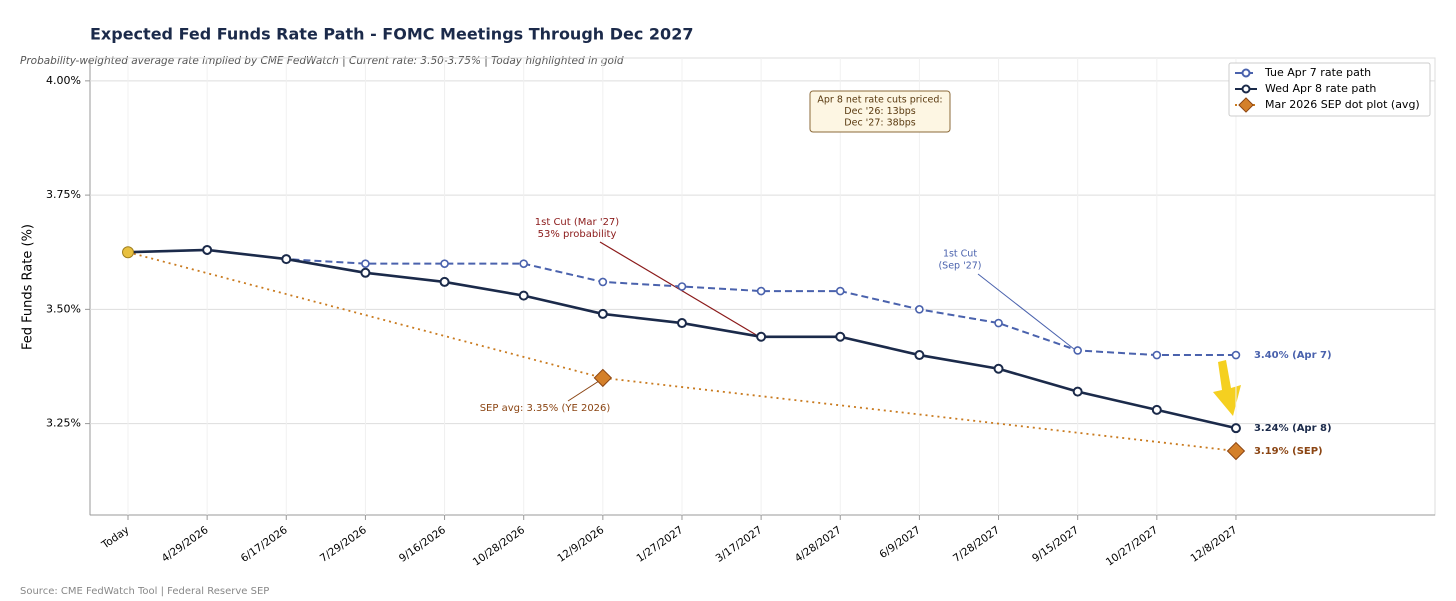  Describe the element at coordinates (343, 544) in the screenshot. I see `x-tick-label: 7/29/2026` at that location.